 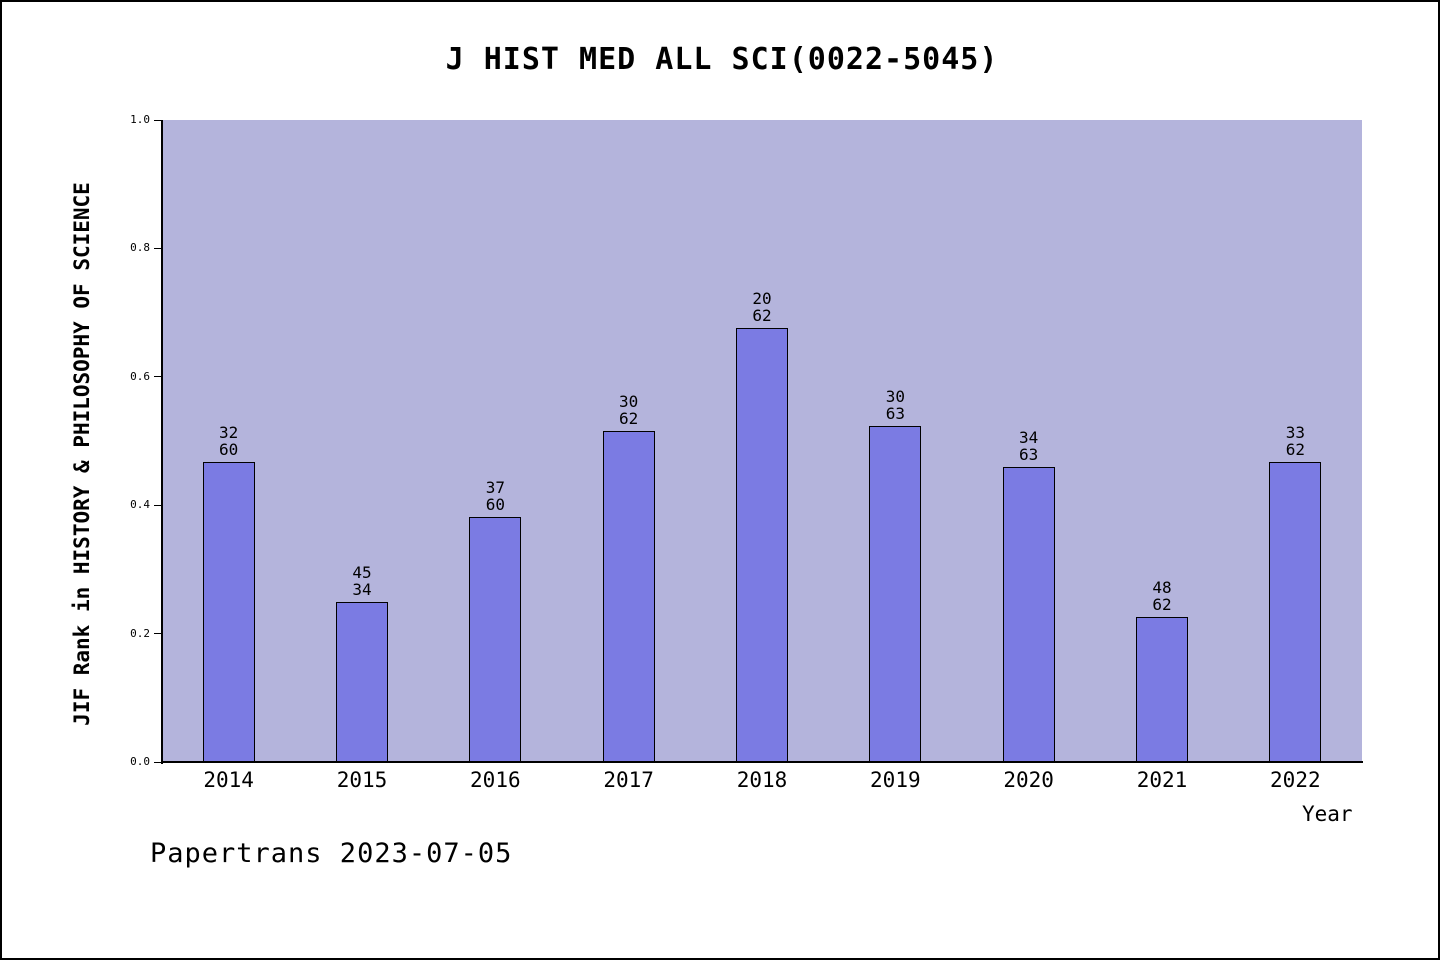 I want to click on y-tick-label: 0.8, so click(x=140, y=248).